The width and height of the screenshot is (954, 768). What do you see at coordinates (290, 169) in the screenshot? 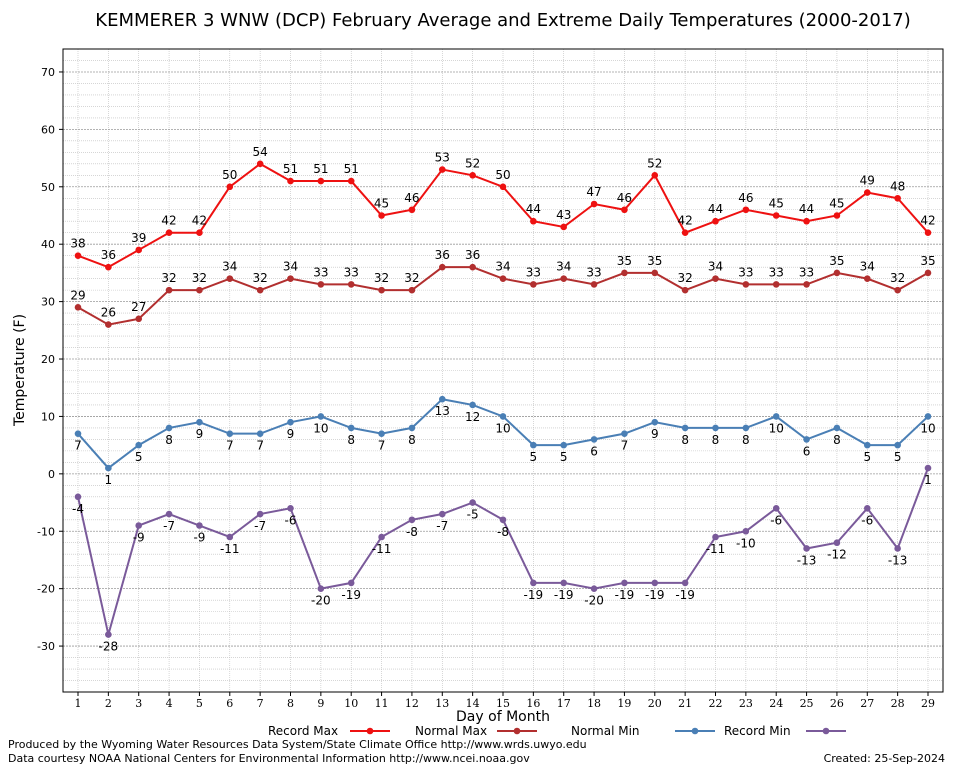
I see `record-max-data-label: 51` at bounding box center [290, 169].